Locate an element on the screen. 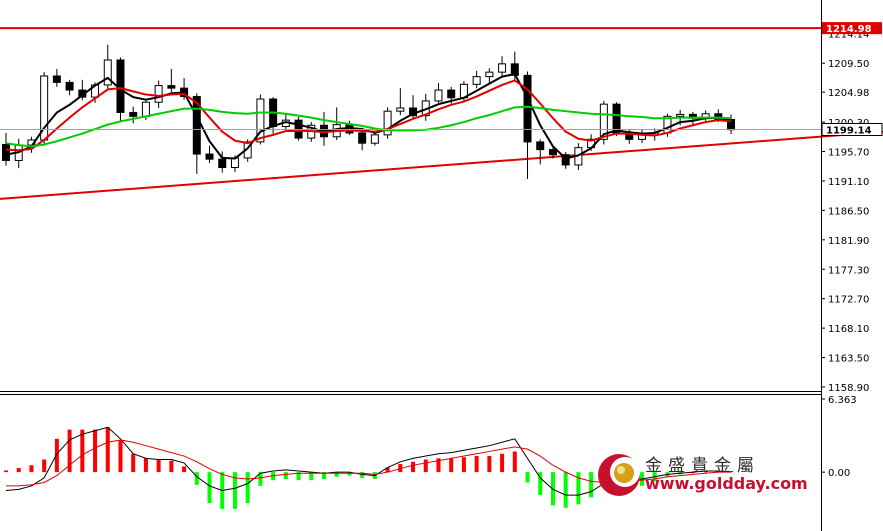 The width and height of the screenshot is (883, 531). moving-average-layer is located at coordinates (368, 116).